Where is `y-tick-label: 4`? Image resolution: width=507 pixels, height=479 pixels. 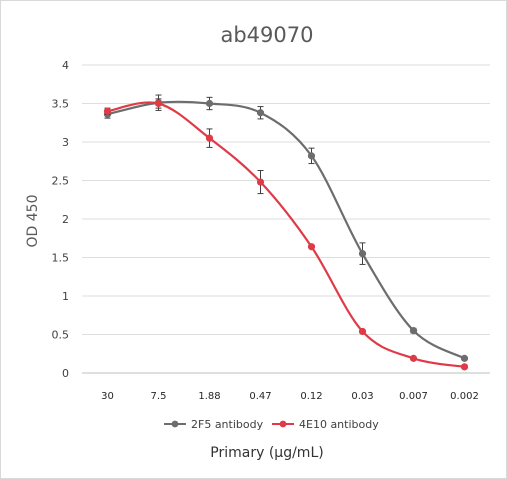
y-tick-label: 4 is located at coordinates (65, 65).